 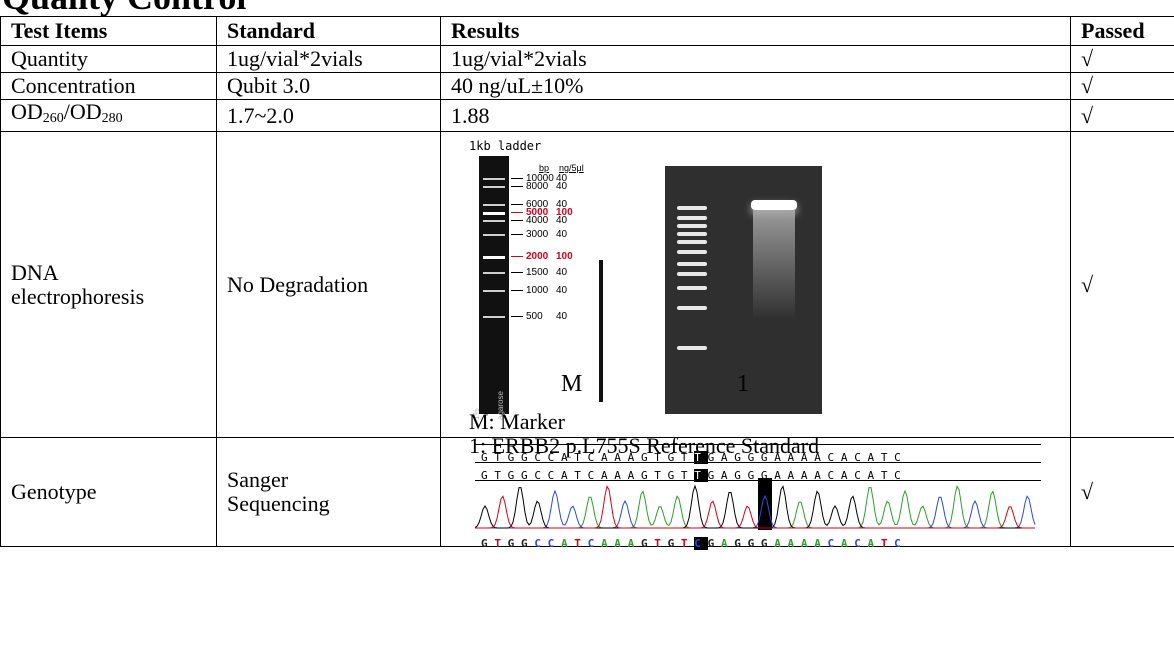 I want to click on trace-C, so click(x=755, y=509).